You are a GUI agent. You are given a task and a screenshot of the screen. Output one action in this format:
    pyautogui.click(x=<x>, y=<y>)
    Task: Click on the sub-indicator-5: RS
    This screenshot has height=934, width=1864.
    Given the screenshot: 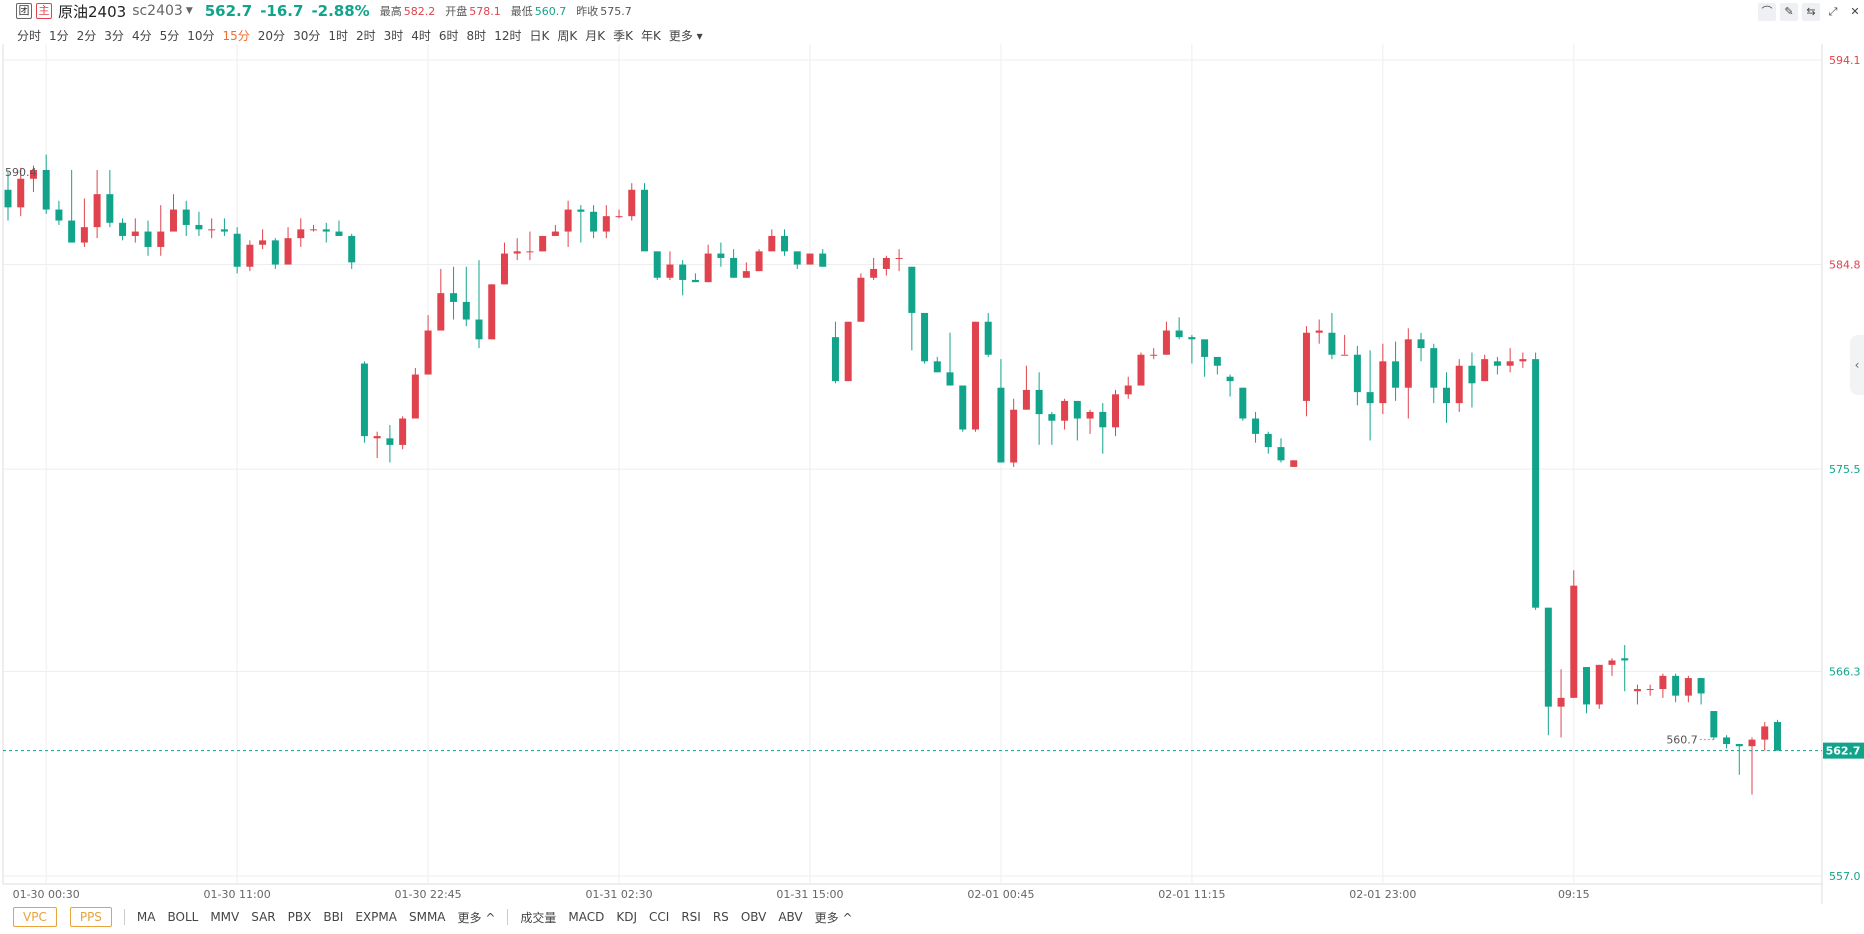 What is the action you would take?
    pyautogui.click(x=720, y=917)
    